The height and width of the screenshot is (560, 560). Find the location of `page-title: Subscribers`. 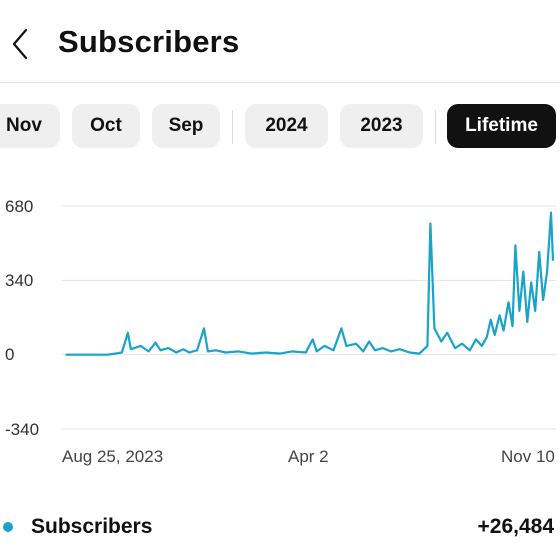

page-title: Subscribers is located at coordinates (149, 41).